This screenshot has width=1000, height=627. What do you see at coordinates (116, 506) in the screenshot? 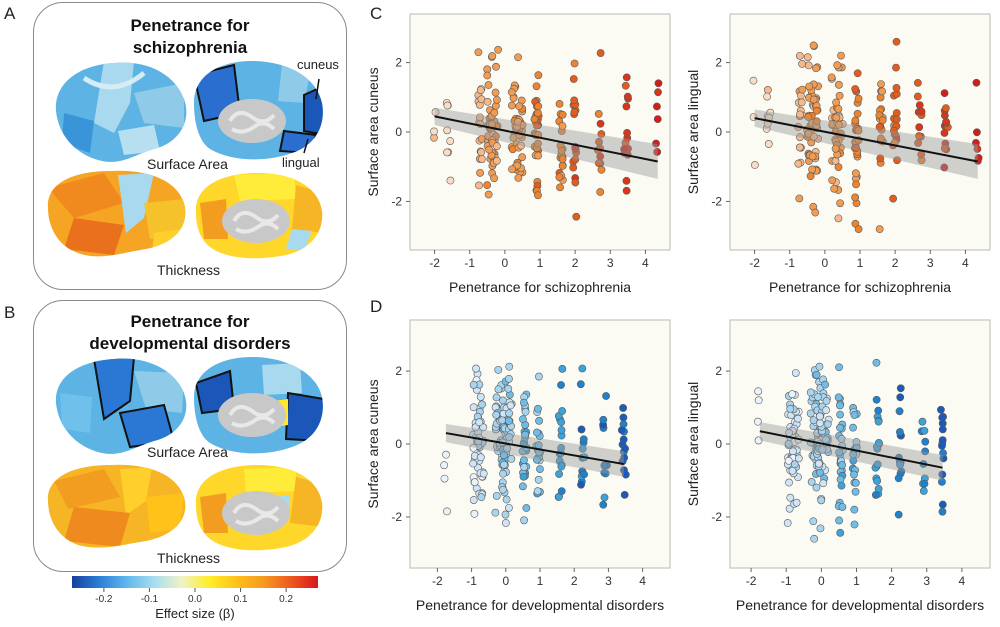
I see `brain-lateral-thickness-b` at bounding box center [116, 506].